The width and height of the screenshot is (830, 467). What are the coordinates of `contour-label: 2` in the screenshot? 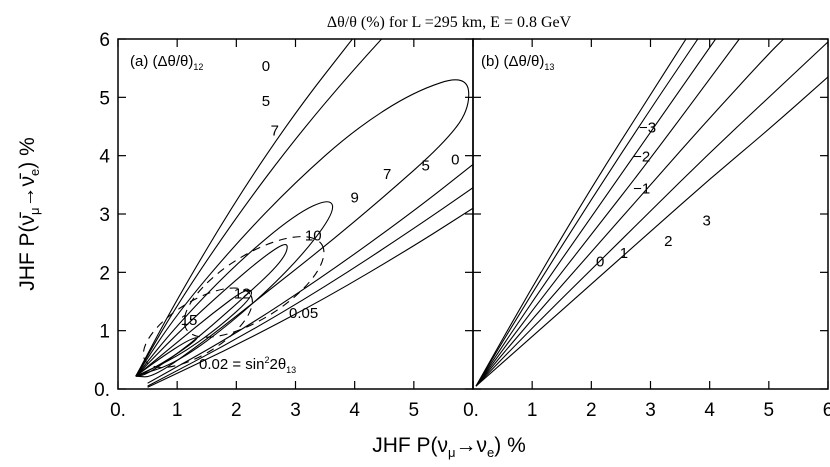 It's located at (668, 241).